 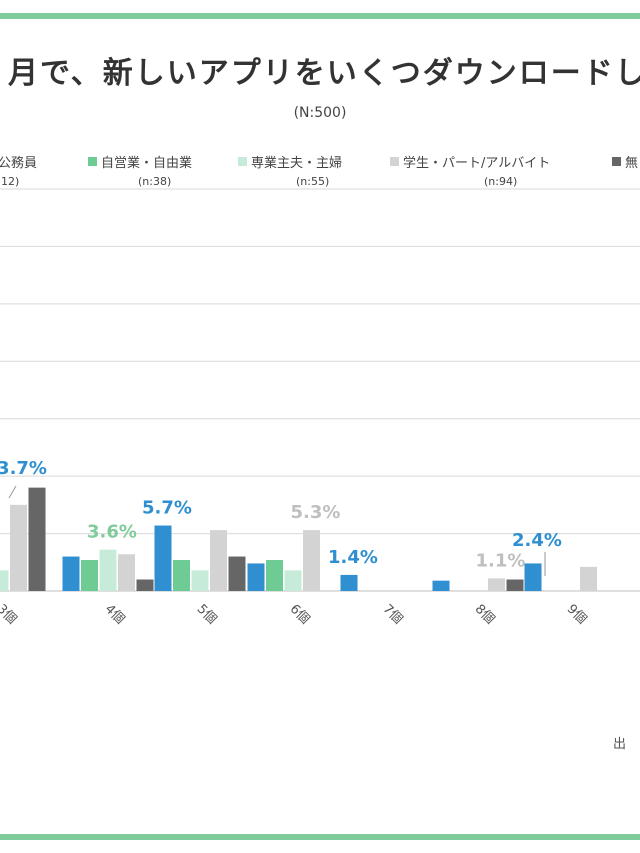 I want to click on legend-item-1: 自営業・自由業, so click(x=140, y=161).